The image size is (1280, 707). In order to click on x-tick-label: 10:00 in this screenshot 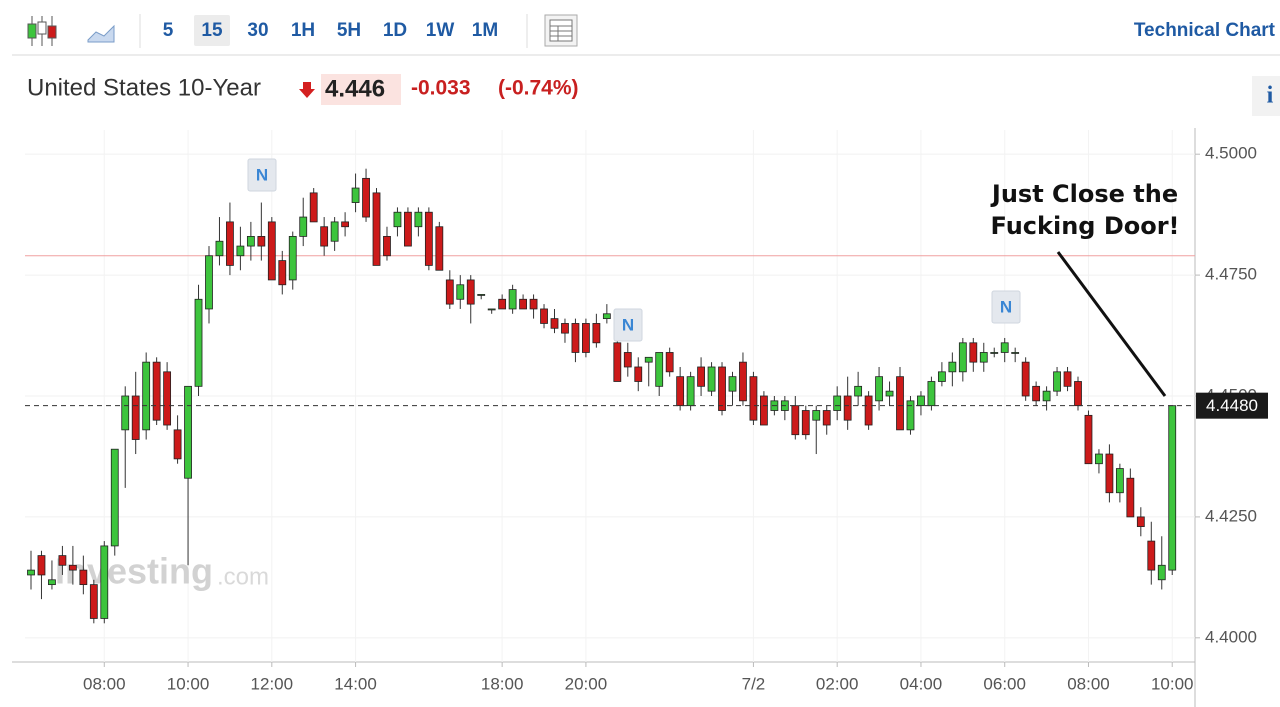, I will do `click(1172, 683)`.